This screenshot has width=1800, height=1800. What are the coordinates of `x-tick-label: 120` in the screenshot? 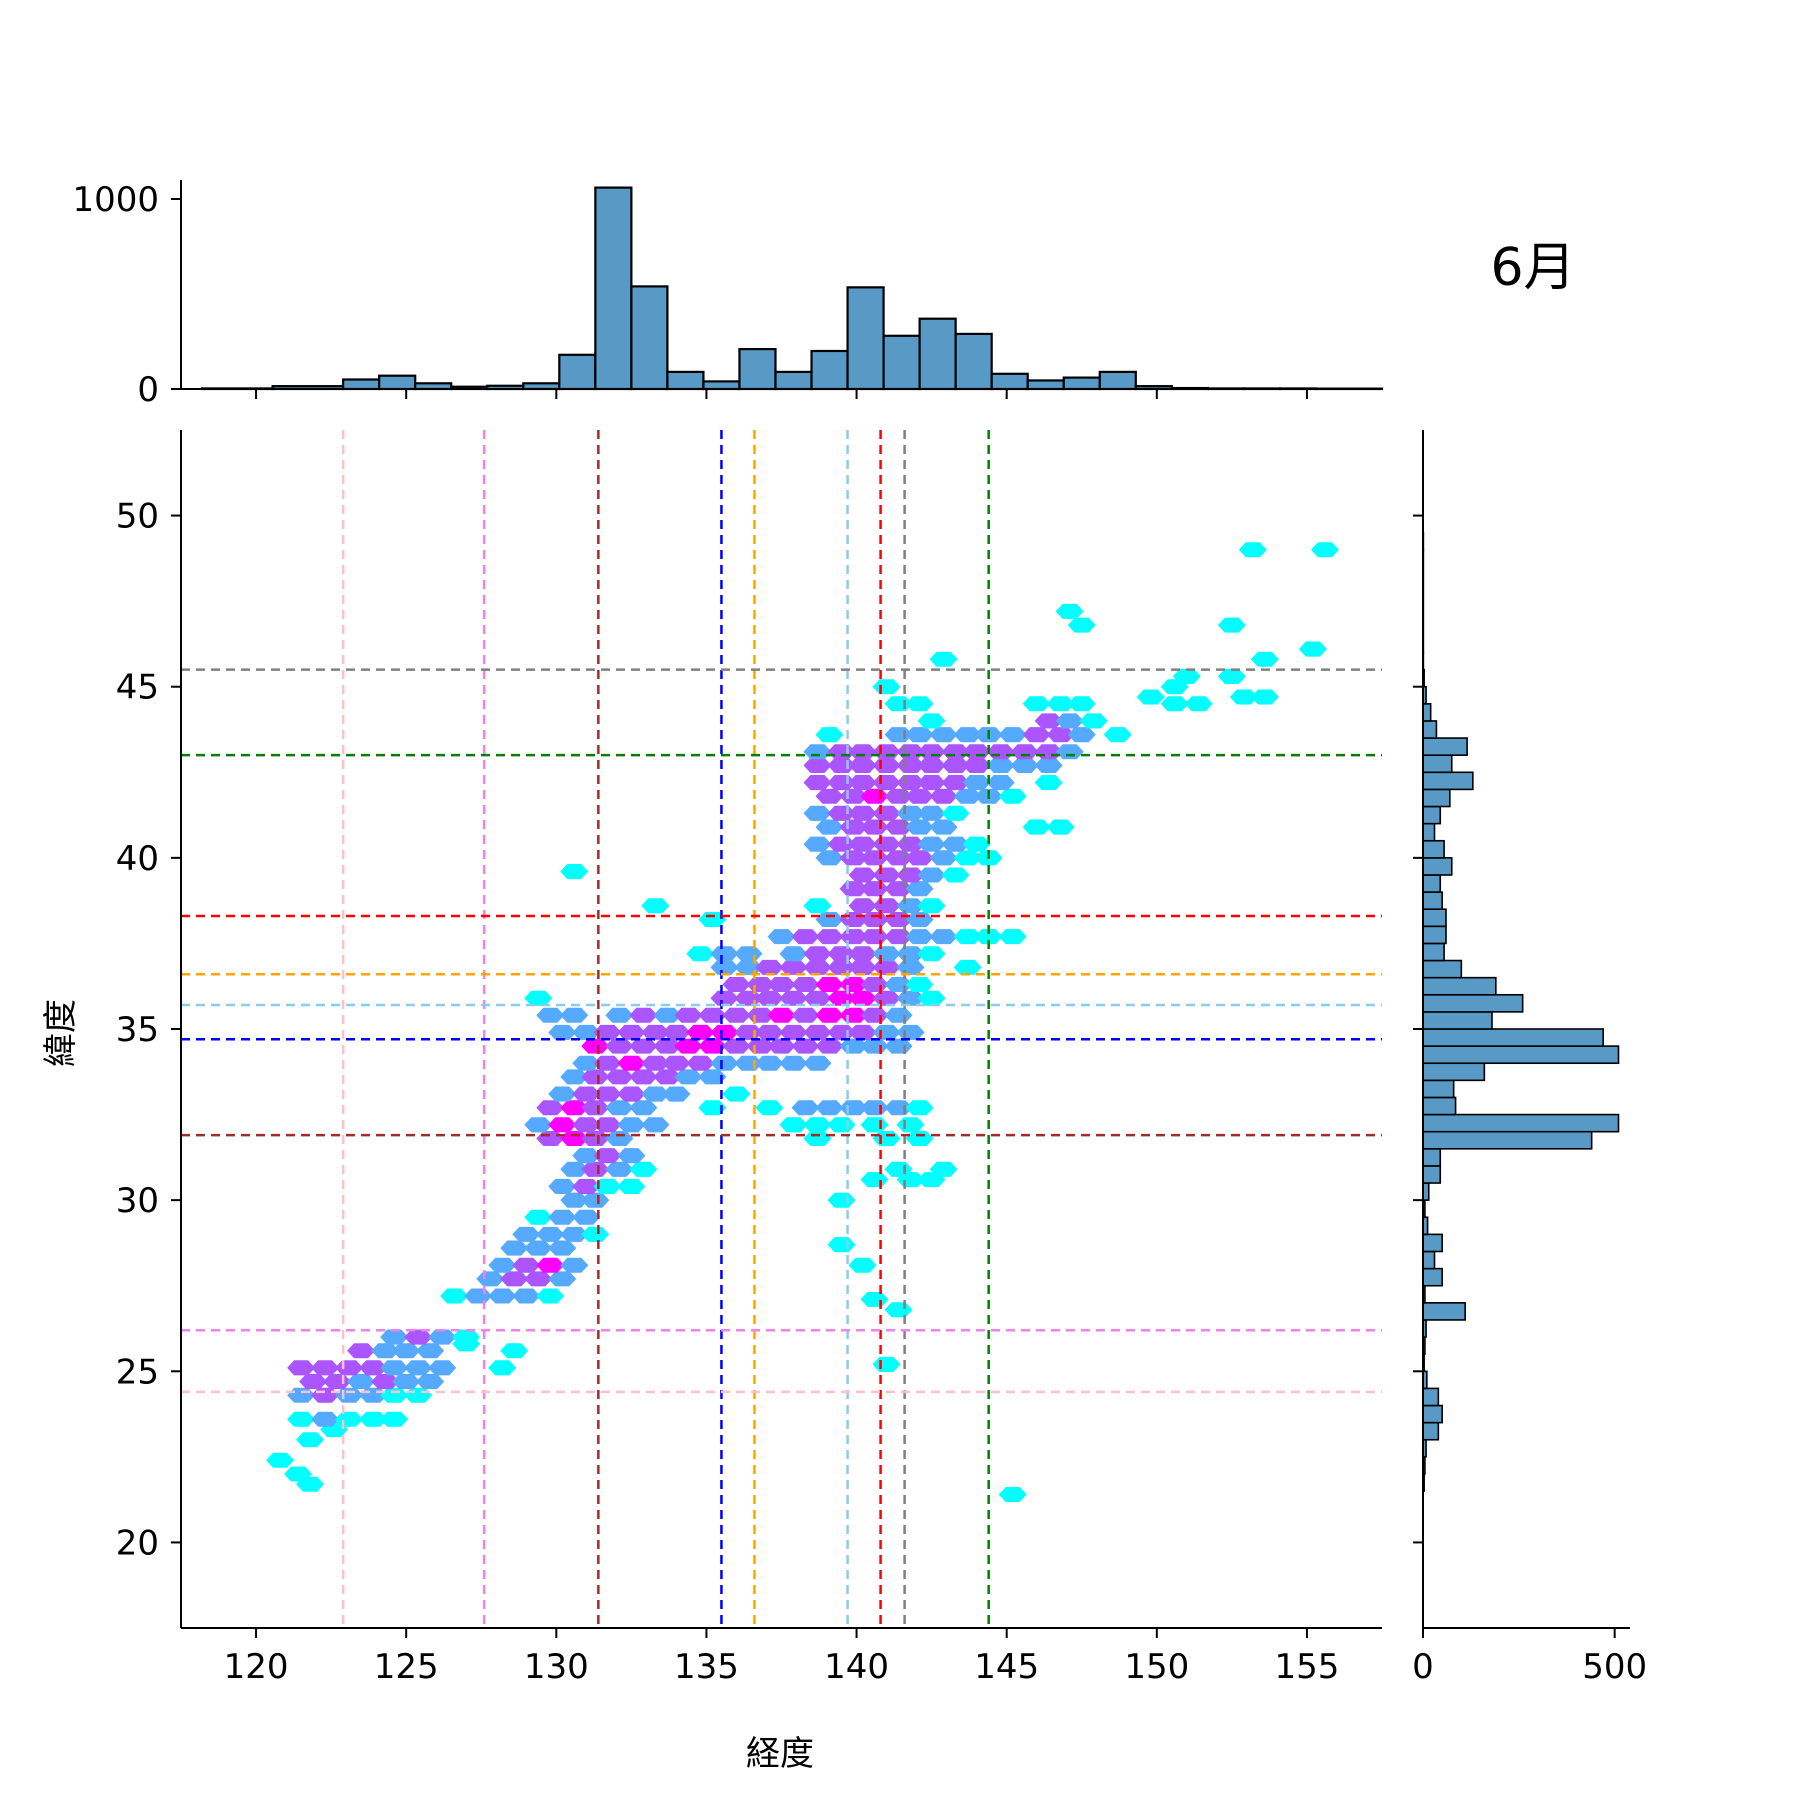 It's located at (256, 1667).